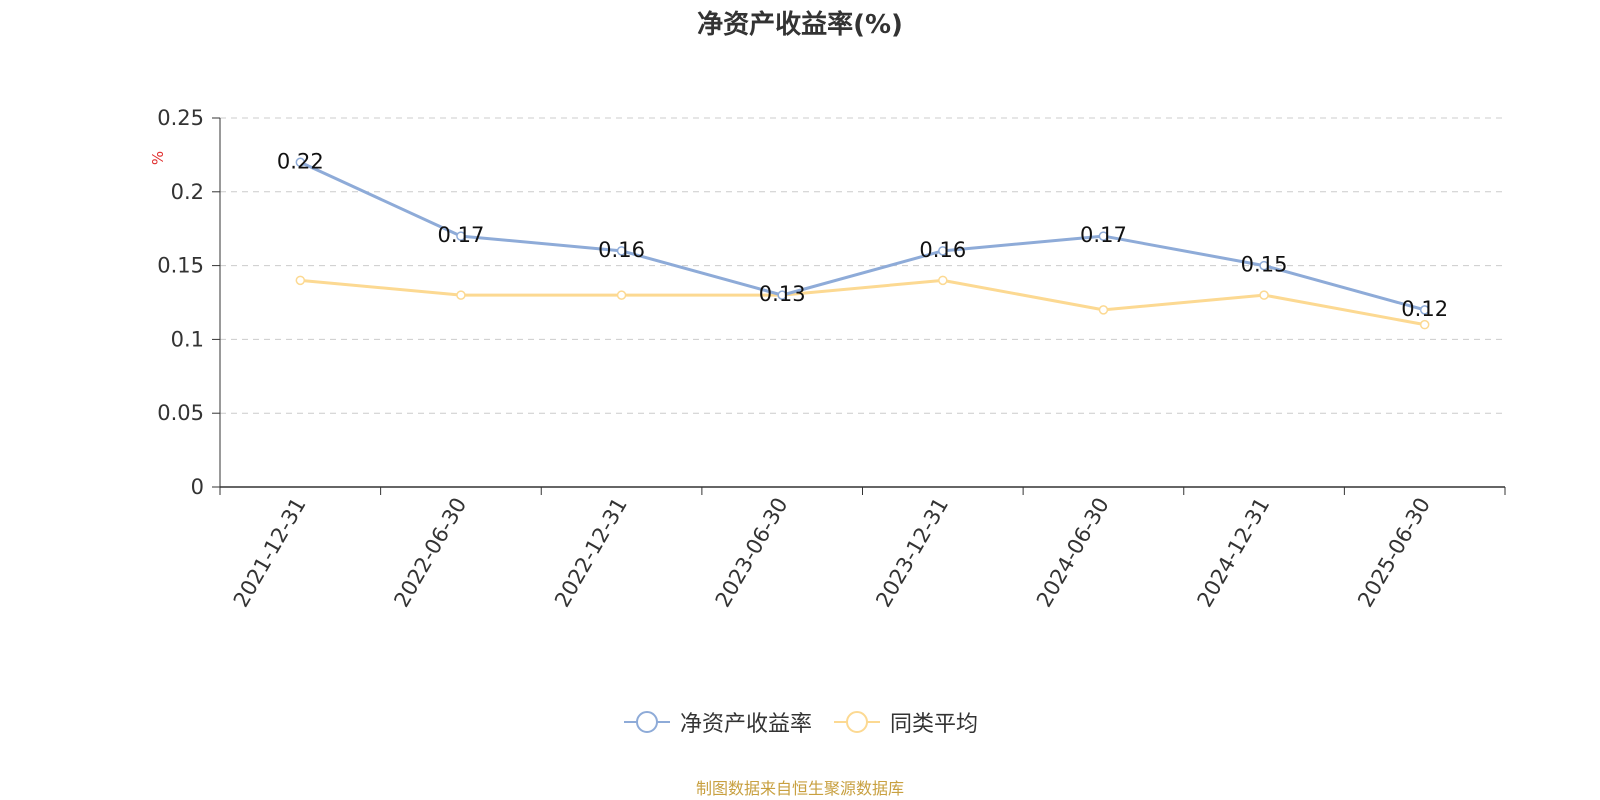  I want to click on data-label: 0.13, so click(782, 294).